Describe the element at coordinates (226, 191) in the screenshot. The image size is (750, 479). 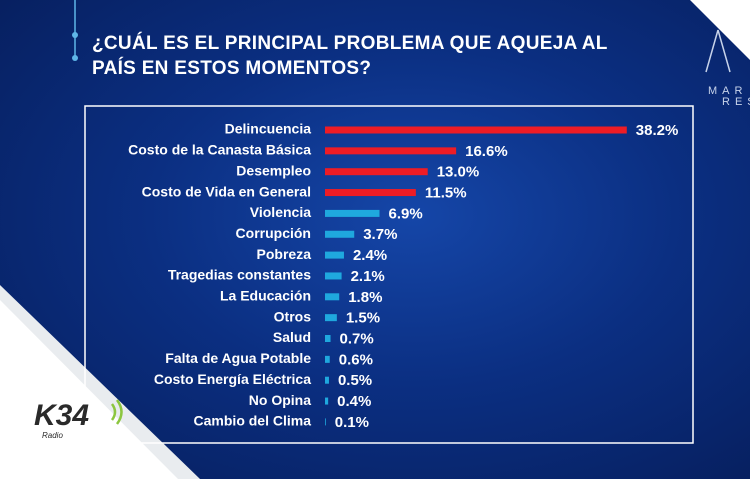
I see `category-label: Costo de Vida en General` at that location.